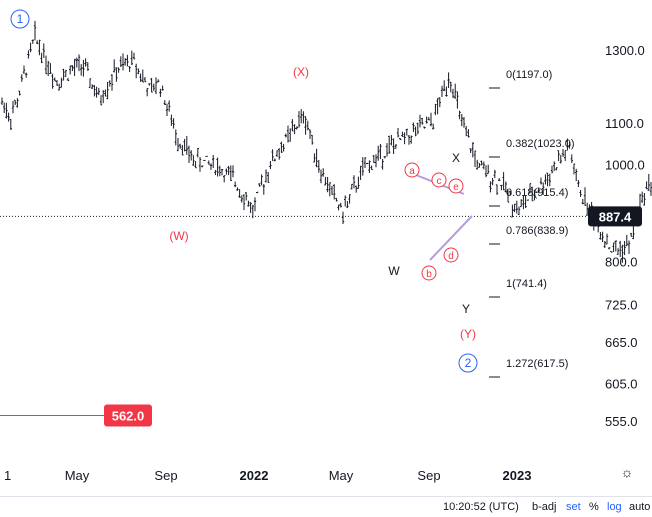 Image resolution: width=652 pixels, height=517 pixels. What do you see at coordinates (468, 363) in the screenshot?
I see `svg-text: 2` at bounding box center [468, 363].